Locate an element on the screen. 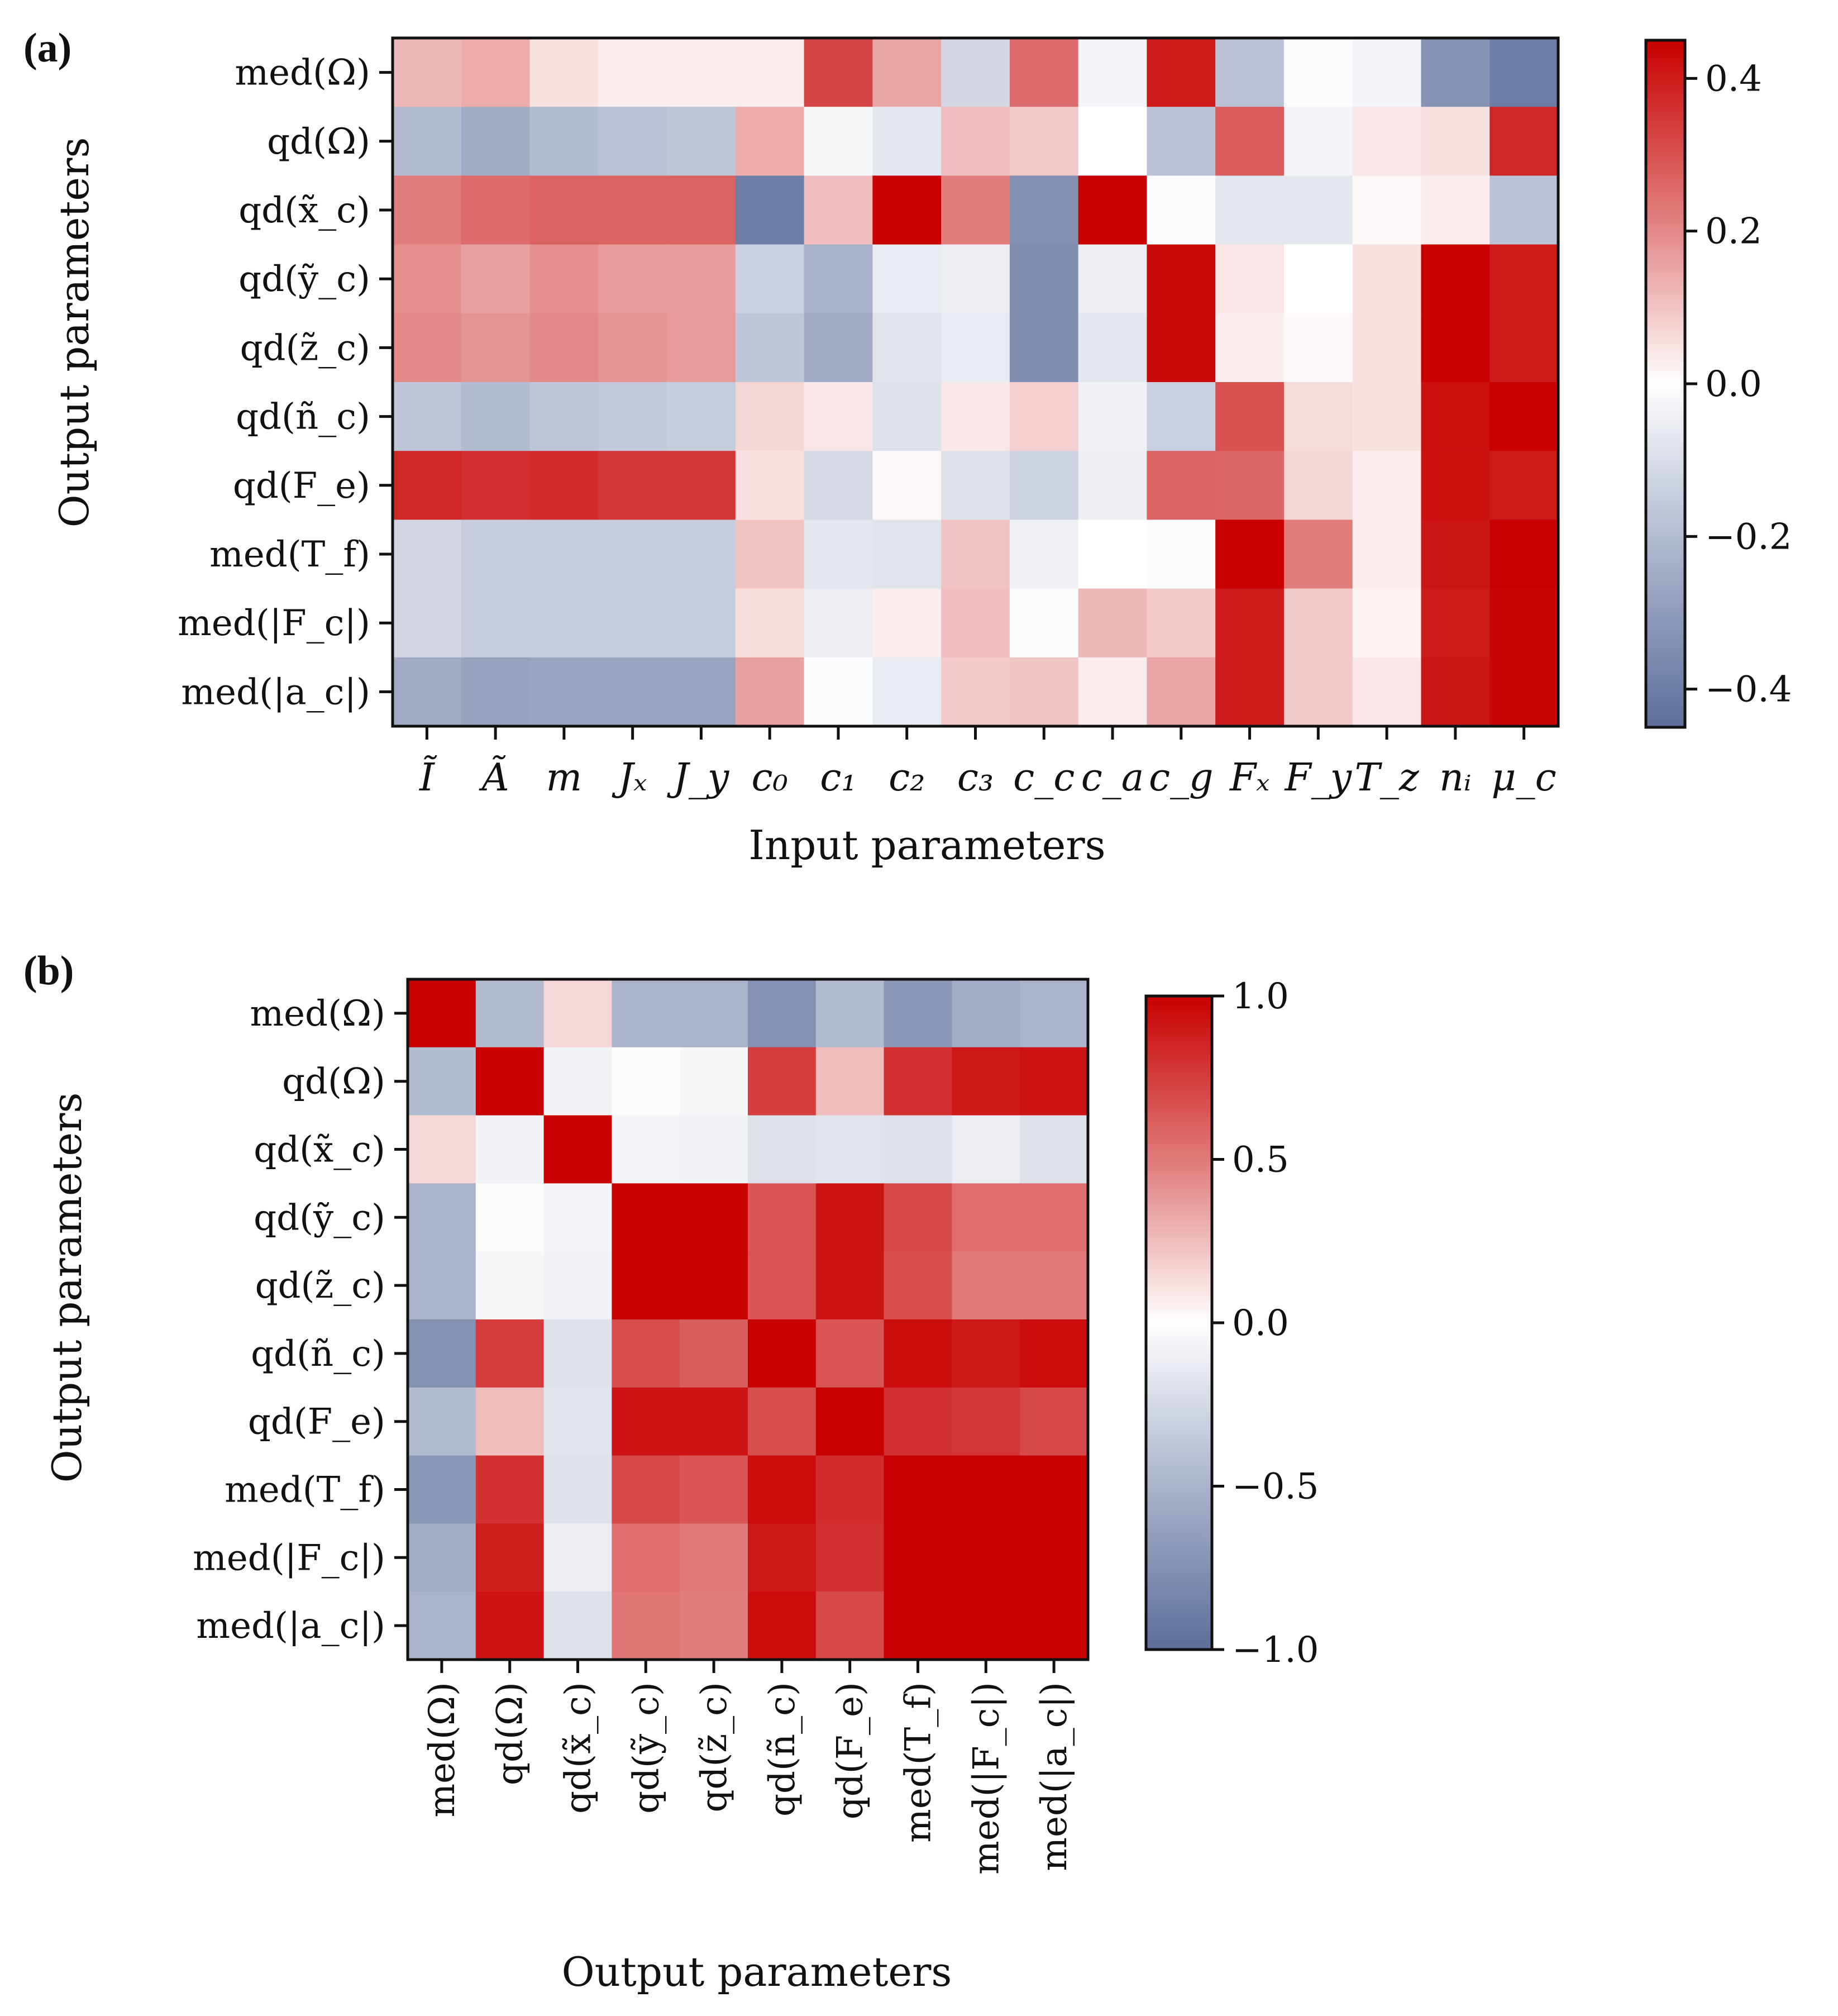 Image resolution: width=1838 pixels, height=2016 pixels. heatmap-a-x-tick-label: c₃ is located at coordinates (975, 778).